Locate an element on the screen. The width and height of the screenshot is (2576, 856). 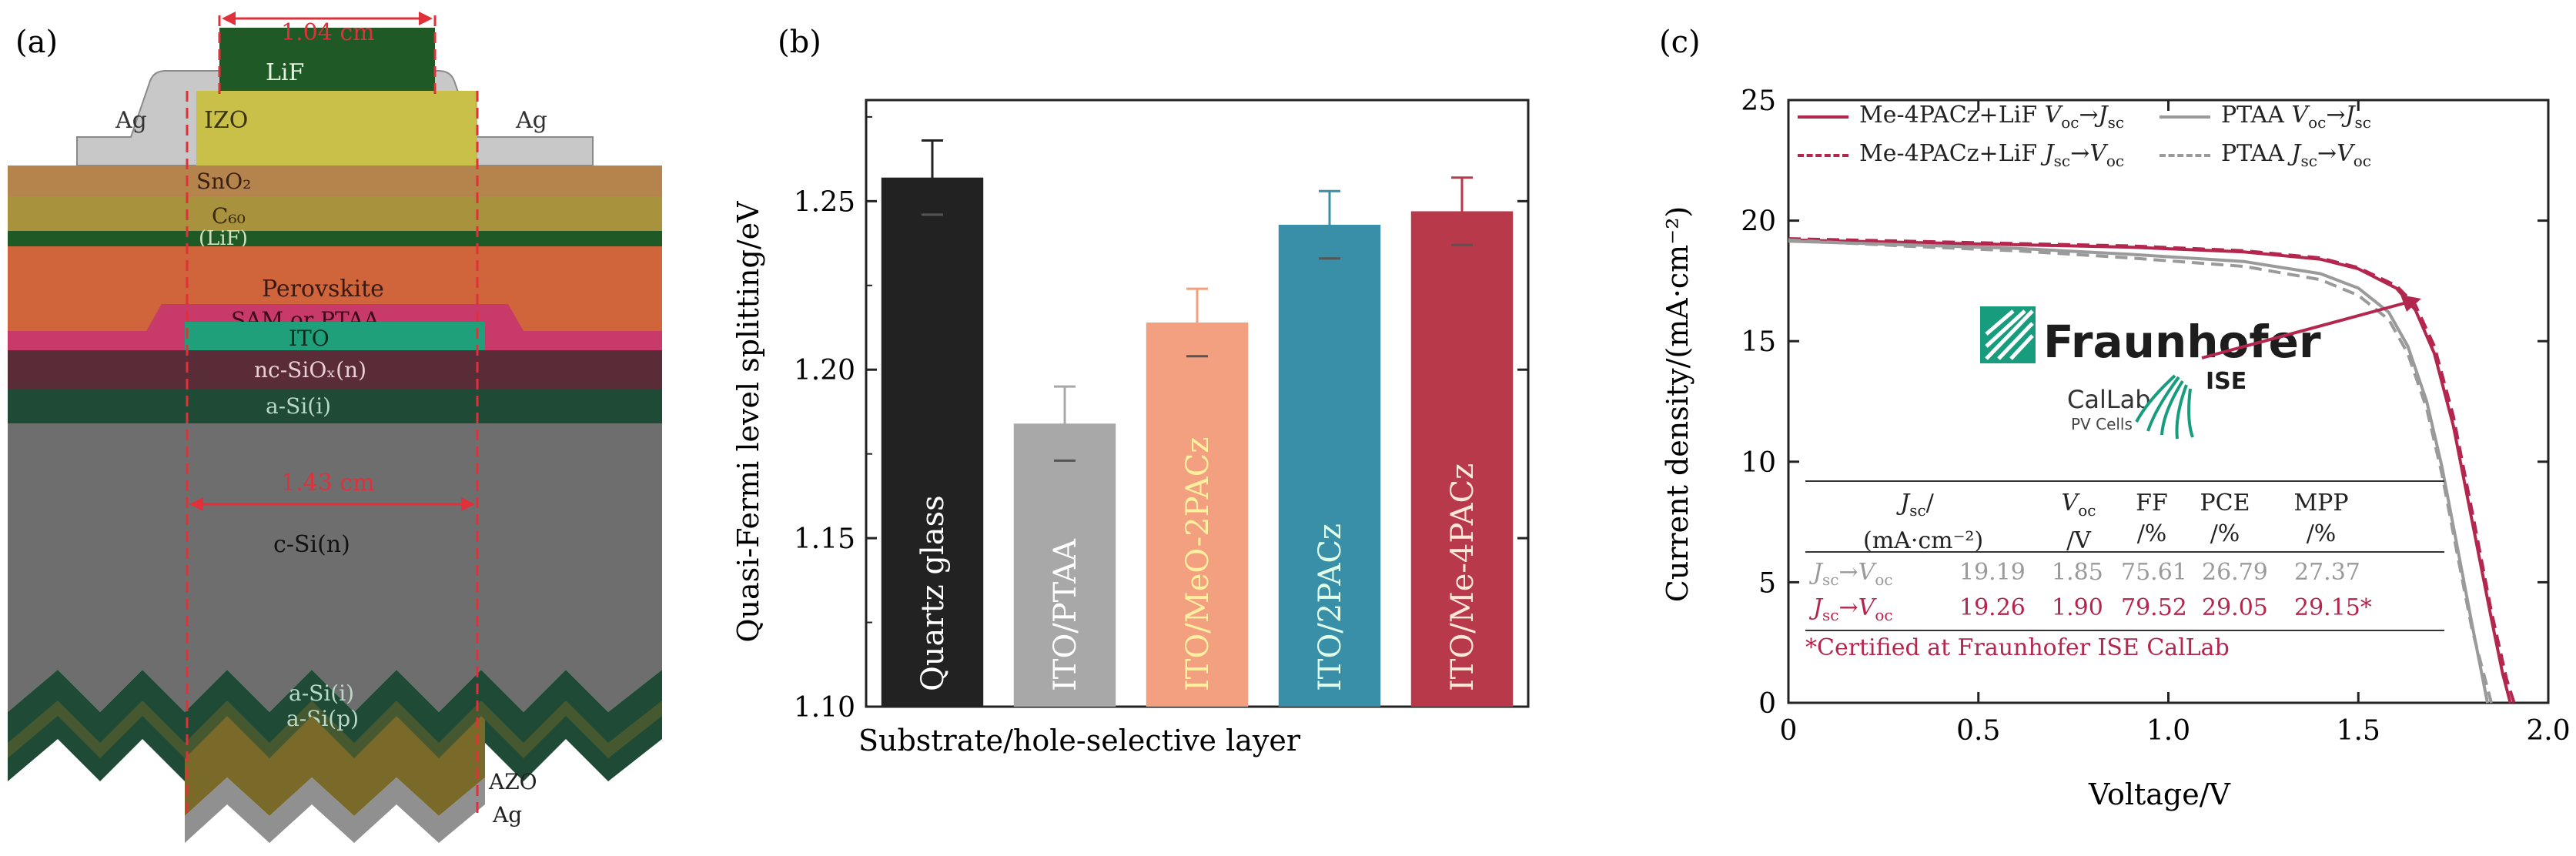
ise-fan-icon is located at coordinates (2165, 407).